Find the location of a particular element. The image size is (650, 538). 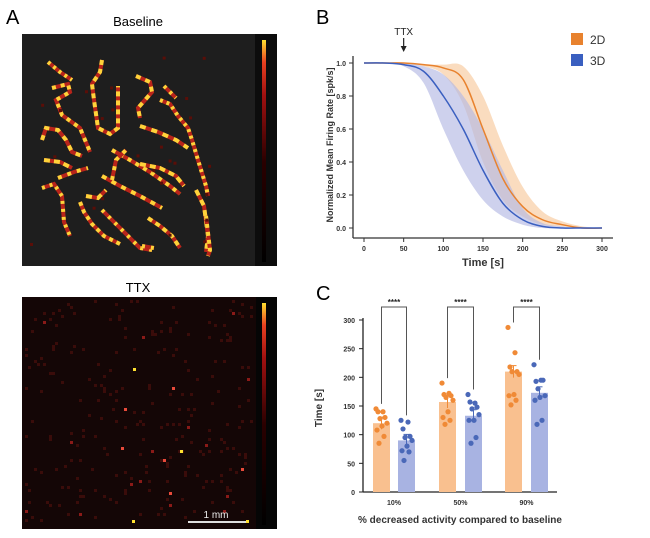

ttx-pixel-hot is located at coordinates (134, 369).